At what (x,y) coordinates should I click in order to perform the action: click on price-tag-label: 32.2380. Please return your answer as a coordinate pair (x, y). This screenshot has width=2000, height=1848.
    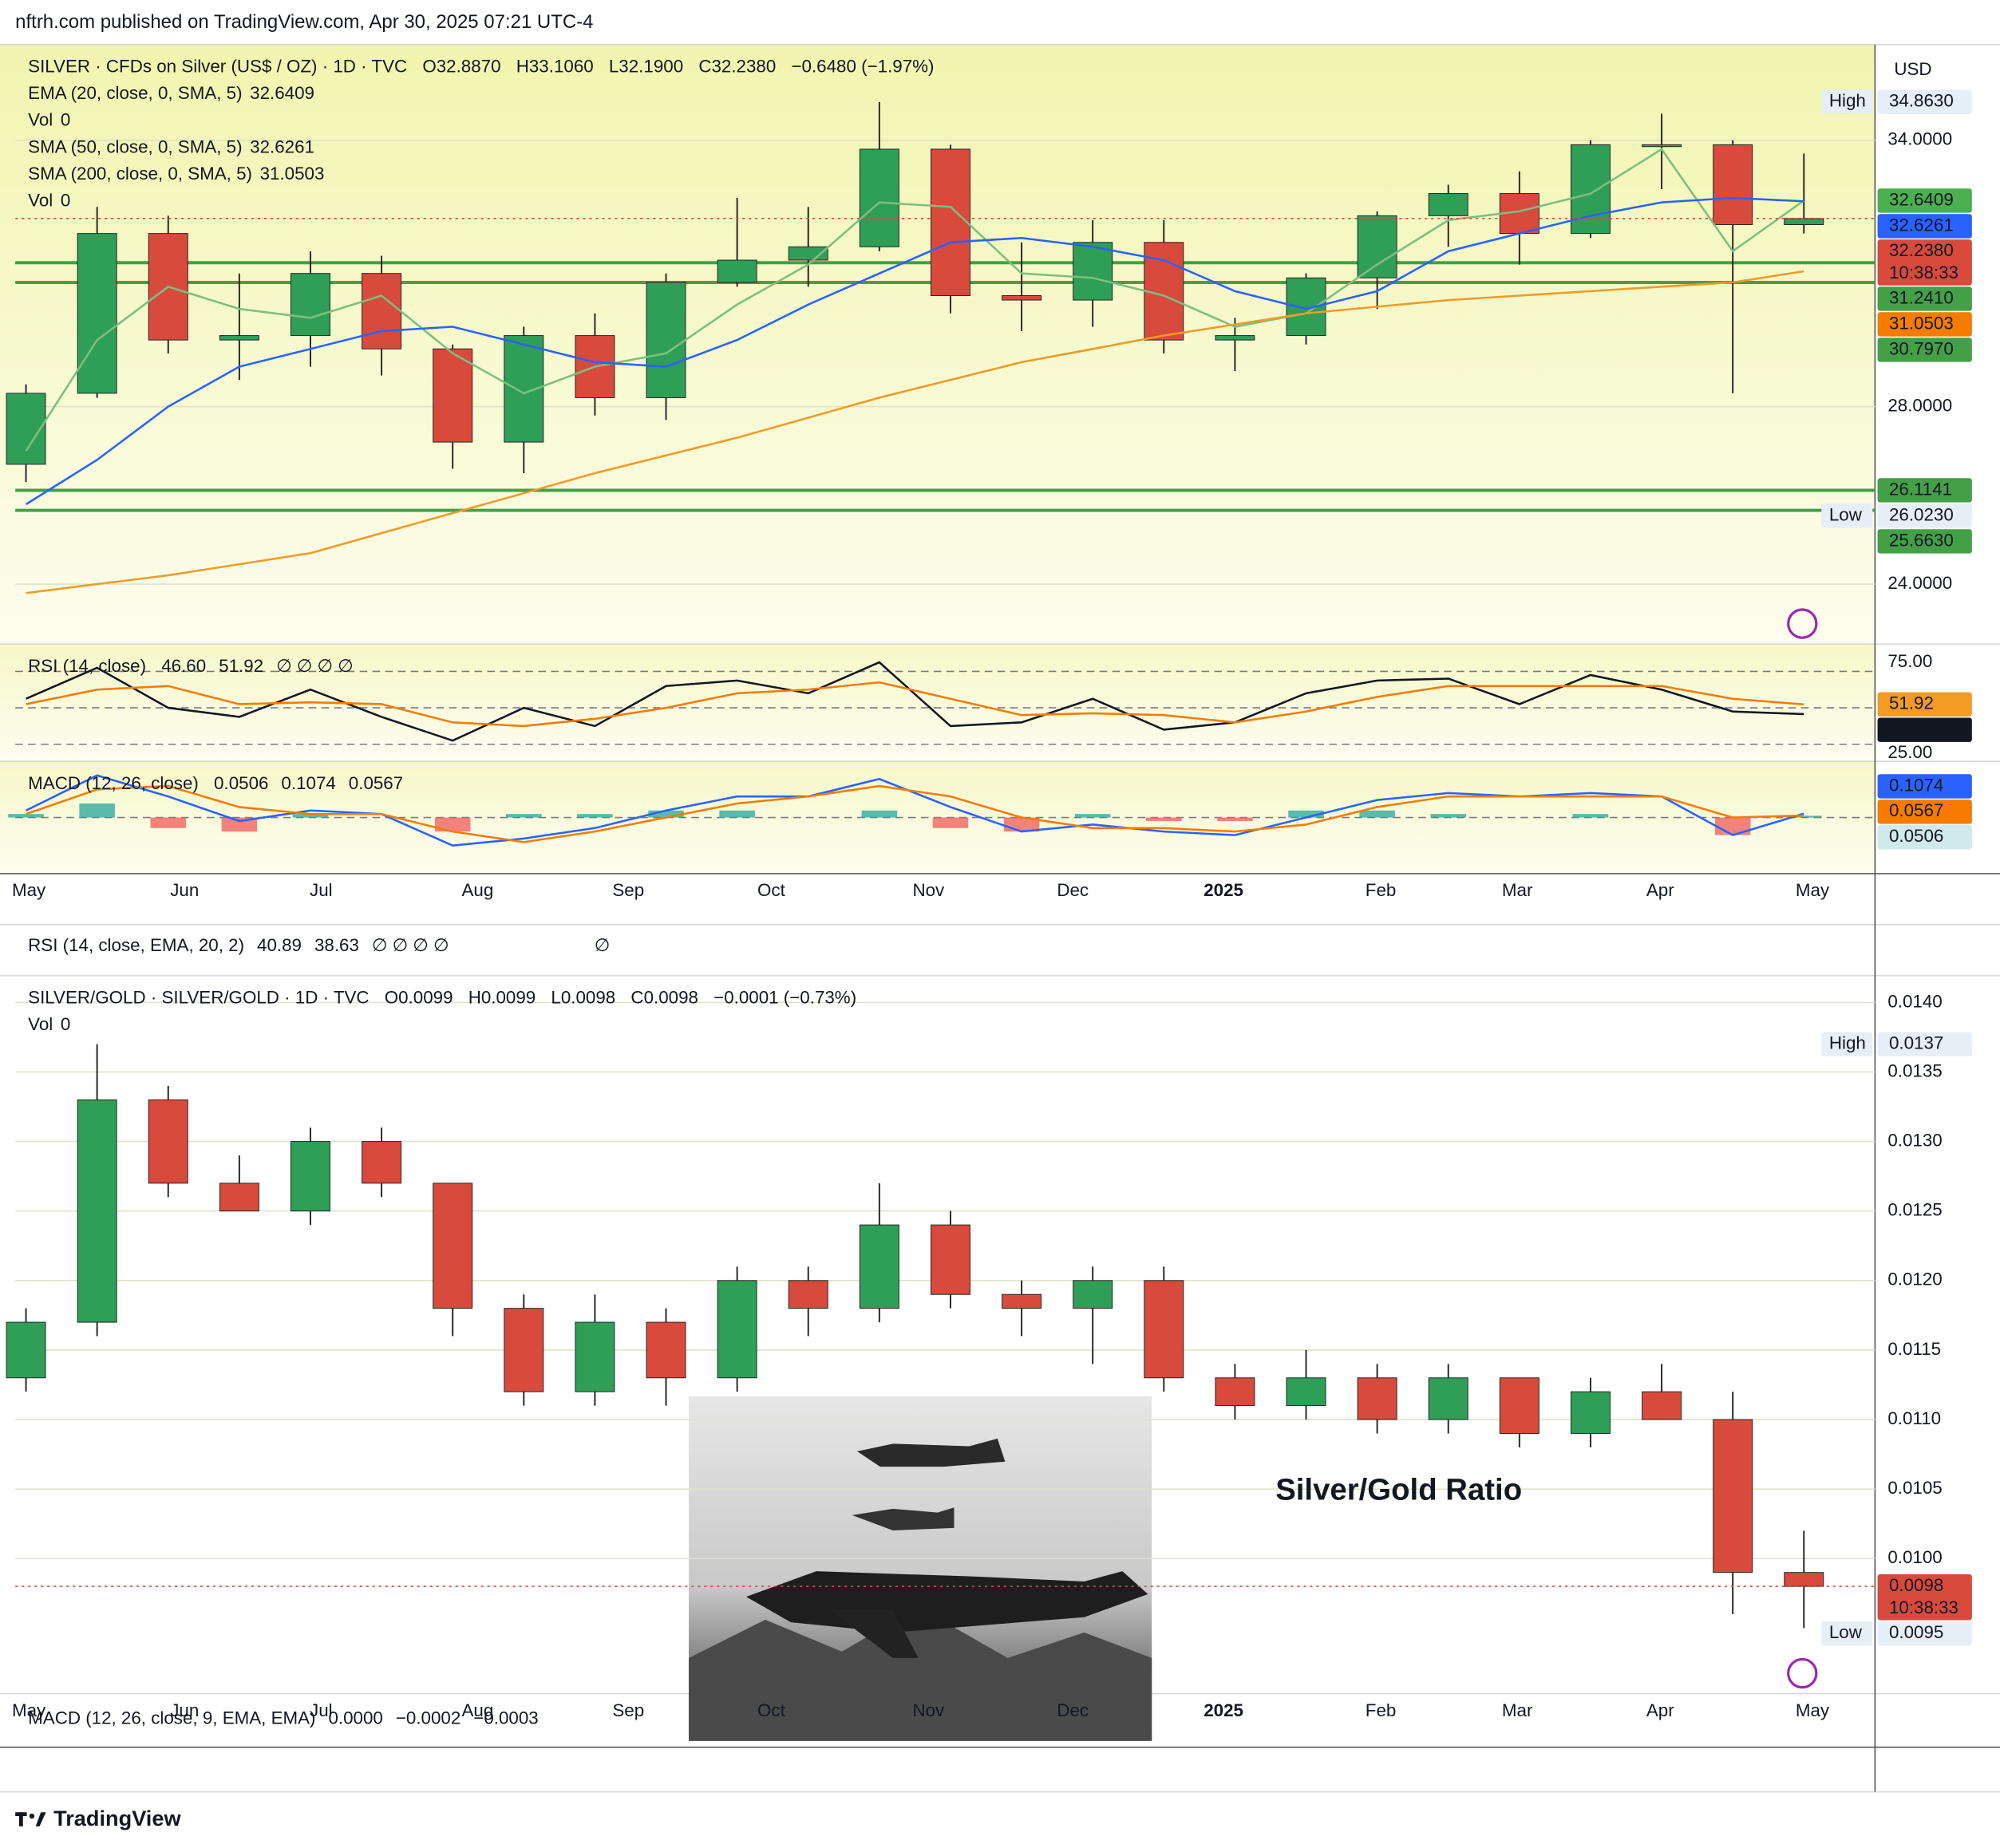
    Looking at the image, I should click on (1921, 250).